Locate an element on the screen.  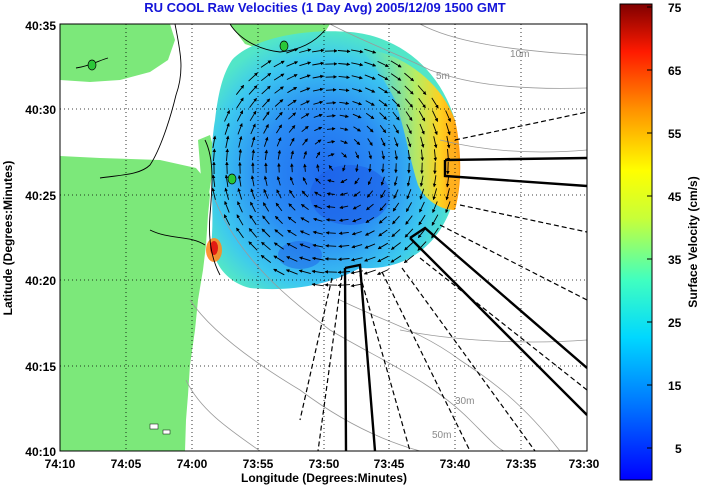
lat-tick-label: 40:20 is located at coordinates (40, 281).